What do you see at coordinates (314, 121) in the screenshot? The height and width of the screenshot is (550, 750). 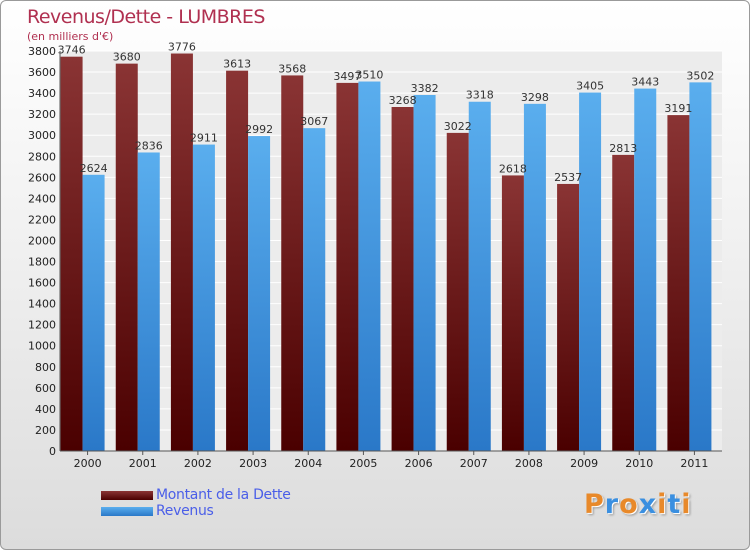 I see `data-label-revenus: 3067` at bounding box center [314, 121].